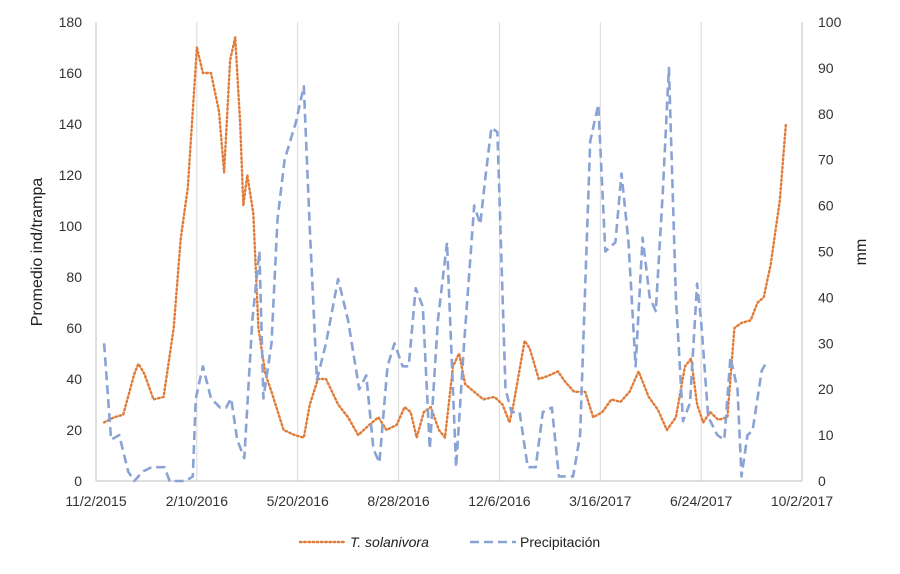 Image resolution: width=900 pixels, height=574 pixels. Describe the element at coordinates (71, 73) in the screenshot. I see `y-left-tick-label: 160` at that location.